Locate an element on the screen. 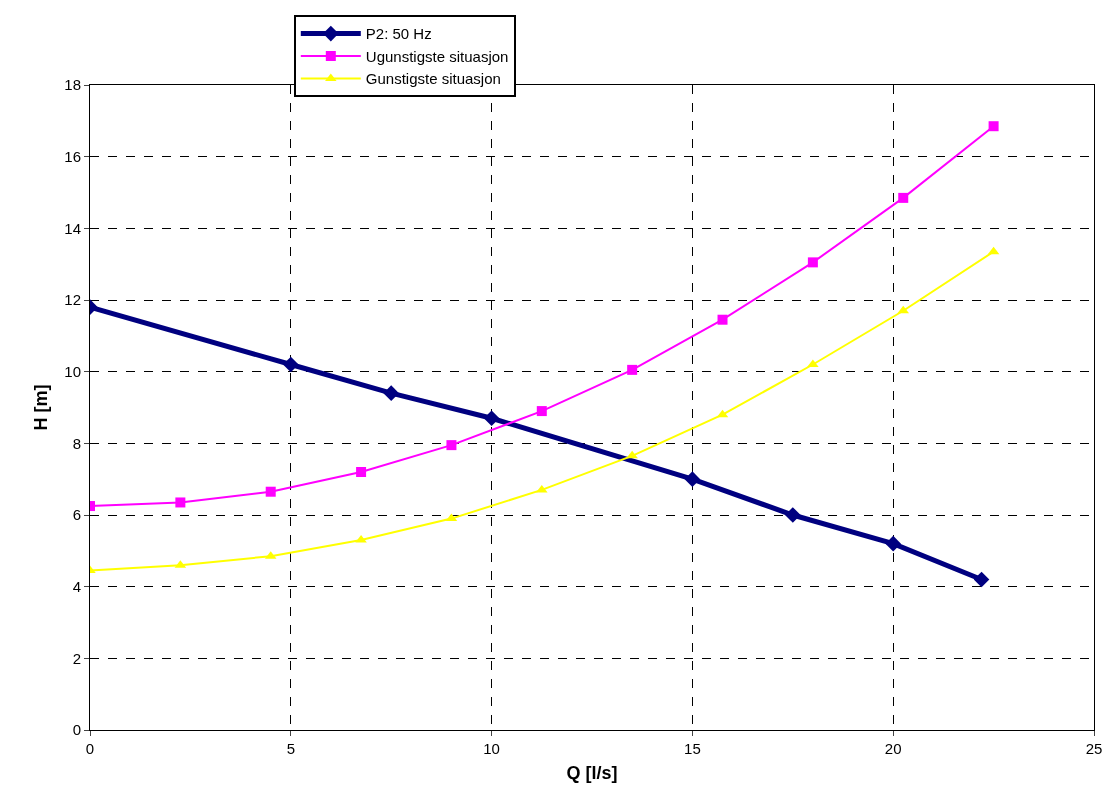  y-tick-label: 6 is located at coordinates (76, 515).